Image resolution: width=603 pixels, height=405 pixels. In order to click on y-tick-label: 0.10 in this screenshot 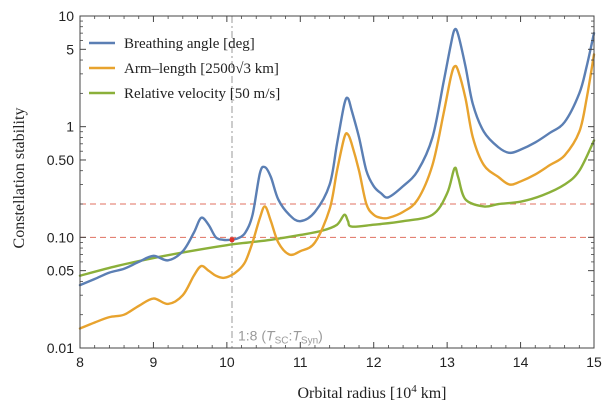, I will do `click(60, 237)`.